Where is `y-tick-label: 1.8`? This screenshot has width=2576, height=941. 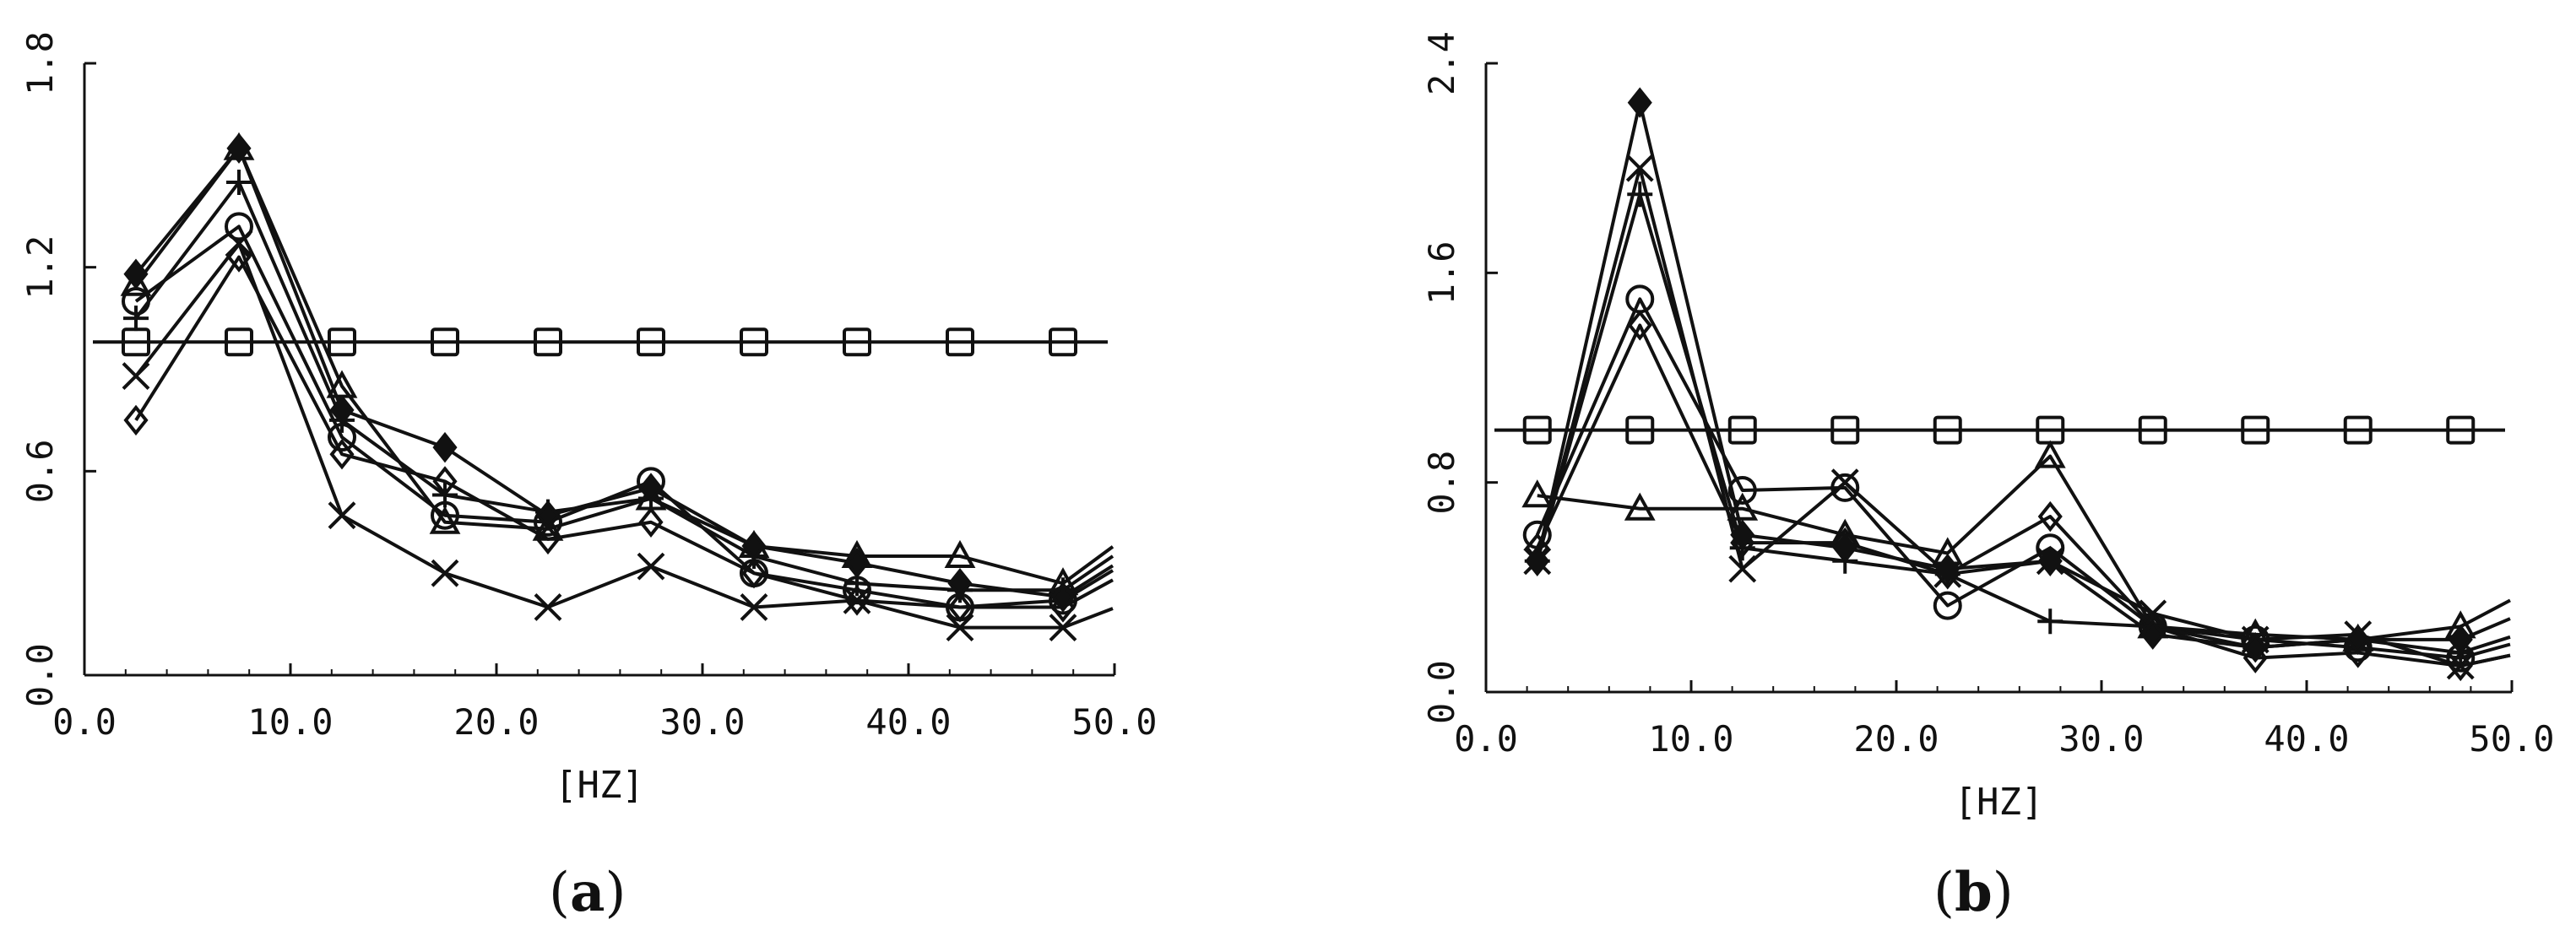
y-tick-label: 1.8 is located at coordinates (40, 63).